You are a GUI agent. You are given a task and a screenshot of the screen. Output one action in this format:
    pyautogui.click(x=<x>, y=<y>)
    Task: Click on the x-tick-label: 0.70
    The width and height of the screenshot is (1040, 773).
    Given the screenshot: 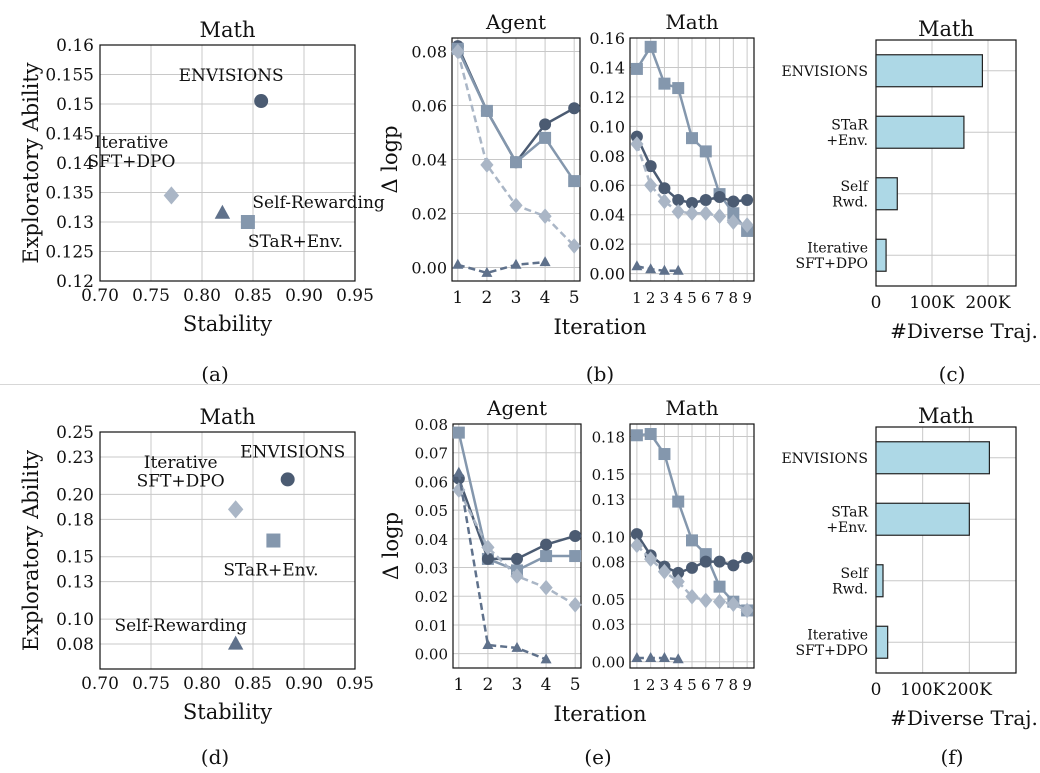 What is the action you would take?
    pyautogui.click(x=100, y=296)
    